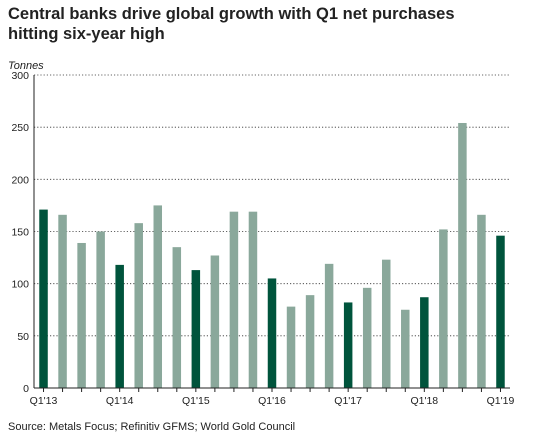 This screenshot has width=538, height=440. I want to click on bar-Q216, so click(291, 347).